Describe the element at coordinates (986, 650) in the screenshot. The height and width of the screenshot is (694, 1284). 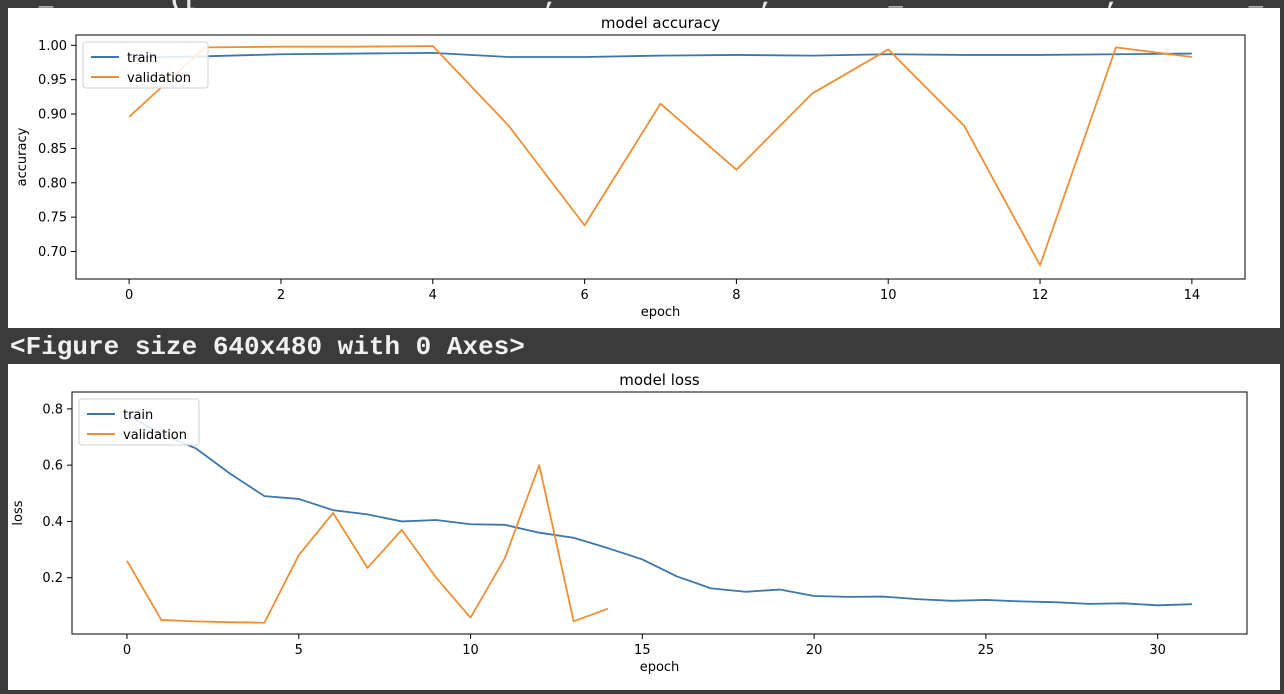
I see `x-tick-label: 25` at that location.